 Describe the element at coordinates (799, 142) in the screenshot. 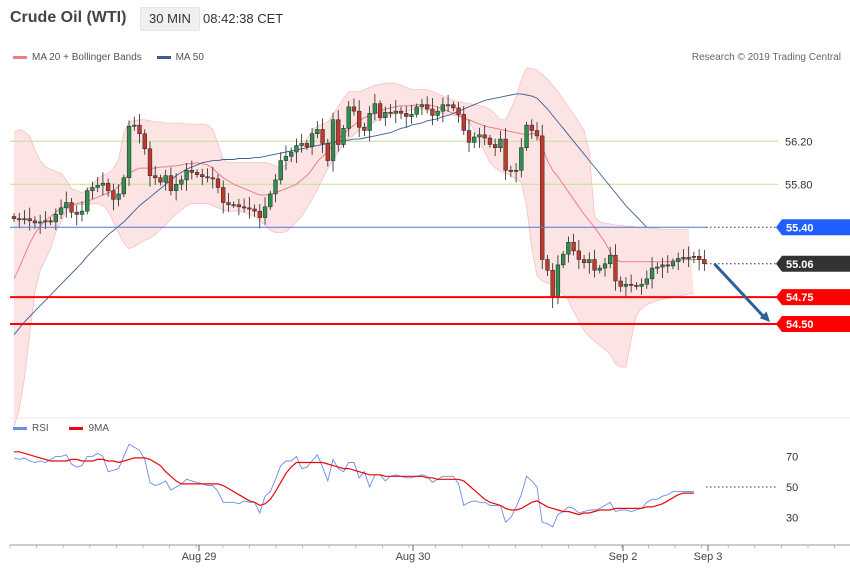

I see `guide-label: 56.20` at that location.